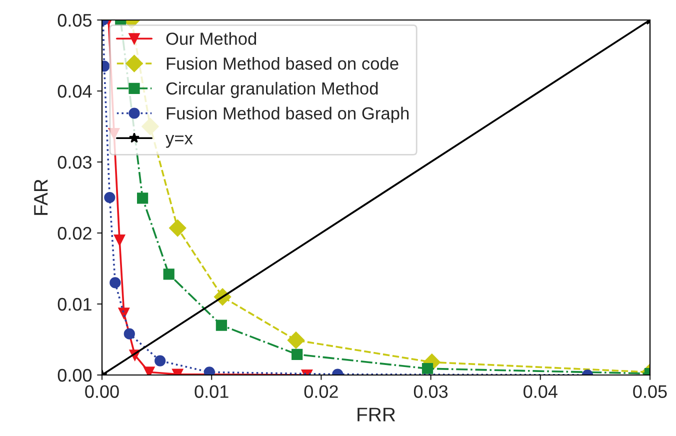 The image size is (676, 436). I want to click on legend-label: y=x, so click(179, 141).